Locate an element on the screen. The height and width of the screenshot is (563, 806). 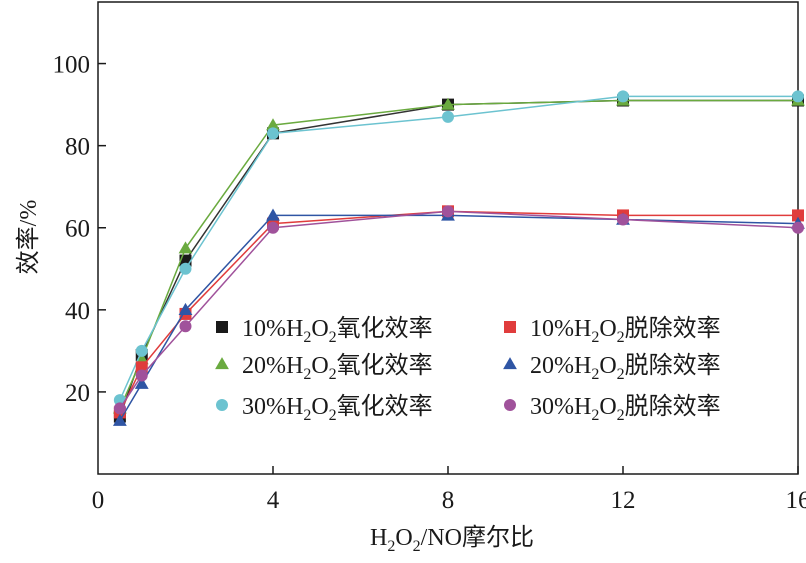
x-tick-label: 16 is located at coordinates (796, 500).